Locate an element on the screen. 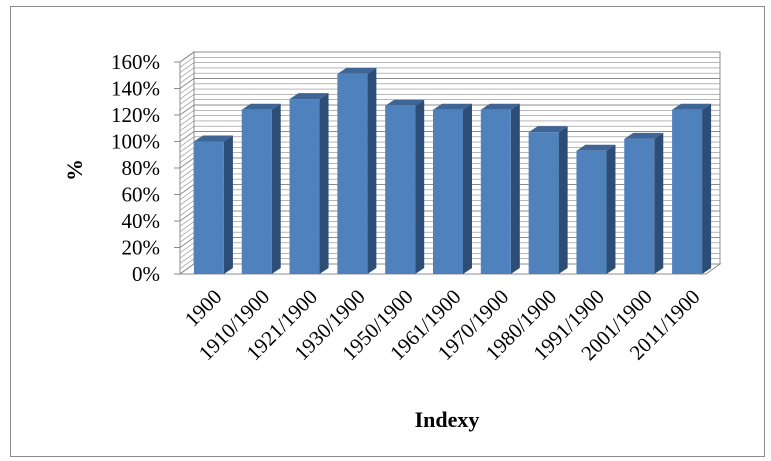 Image resolution: width=771 pixels, height=461 pixels. y-axis-ticks: 0%20% 40%60% 80%100% 120%140% 160% is located at coordinates (145, 168).